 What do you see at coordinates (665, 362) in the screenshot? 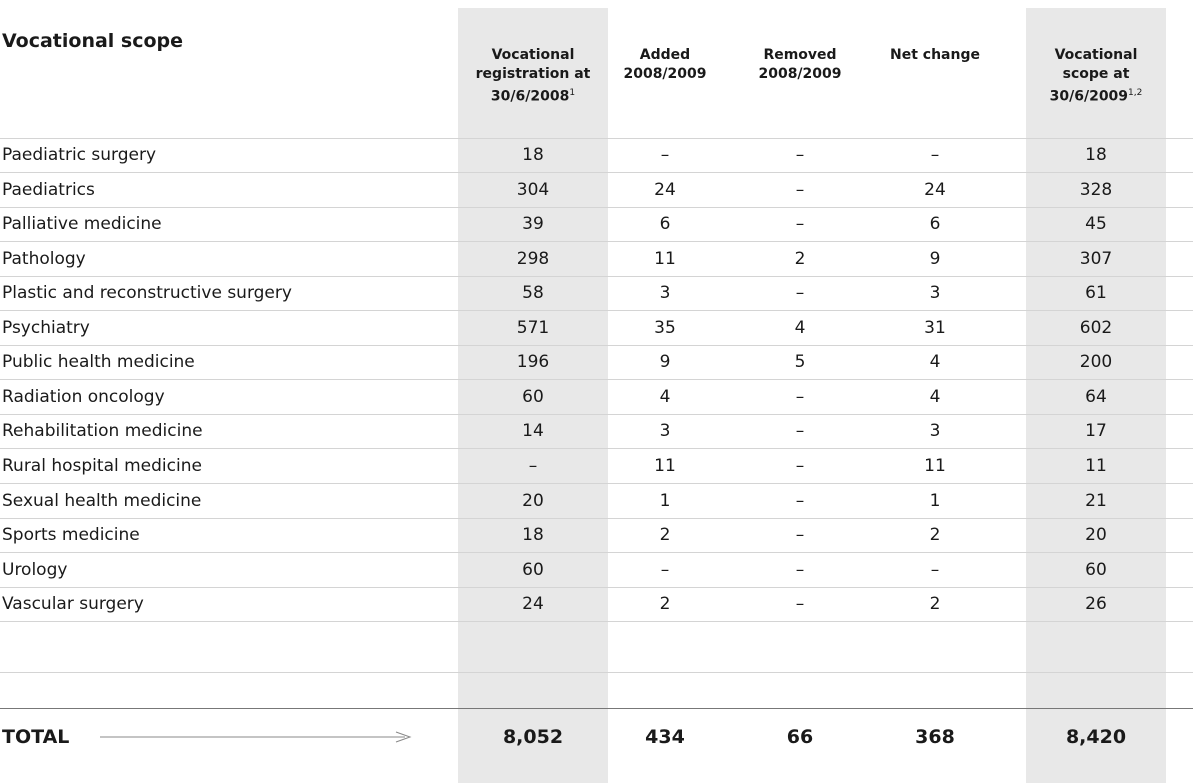
I see `cell: 9` at bounding box center [665, 362].